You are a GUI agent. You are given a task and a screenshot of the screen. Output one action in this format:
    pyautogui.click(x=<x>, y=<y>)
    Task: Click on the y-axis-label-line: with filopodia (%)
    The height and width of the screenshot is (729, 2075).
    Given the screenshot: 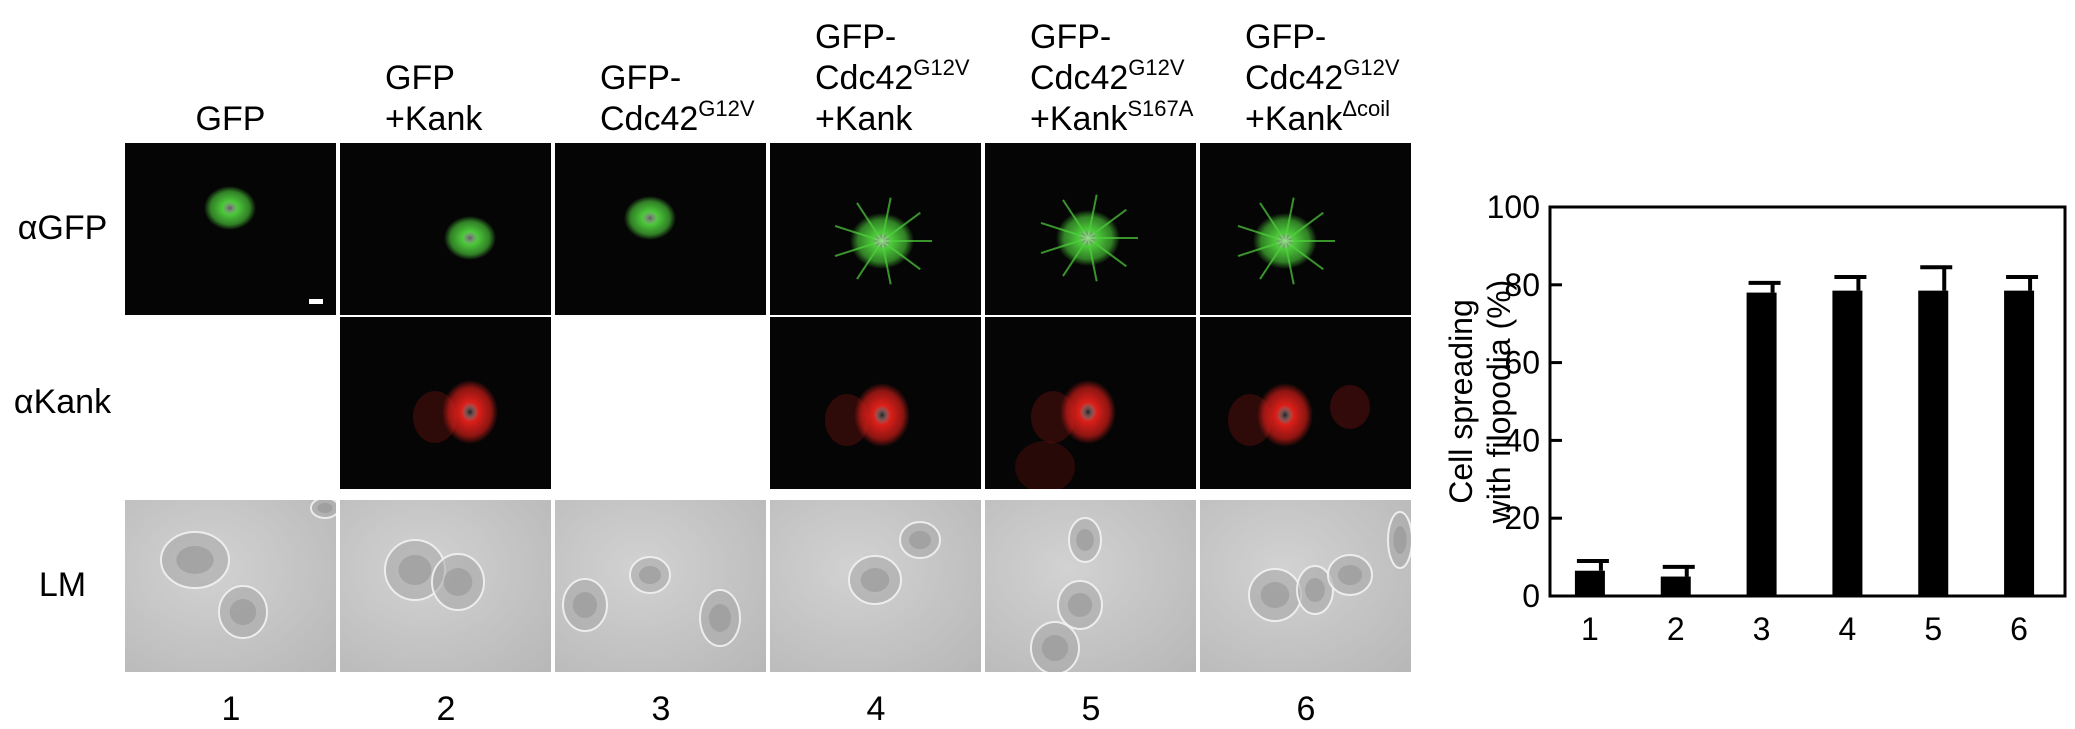 What is the action you would take?
    pyautogui.click(x=1499, y=402)
    